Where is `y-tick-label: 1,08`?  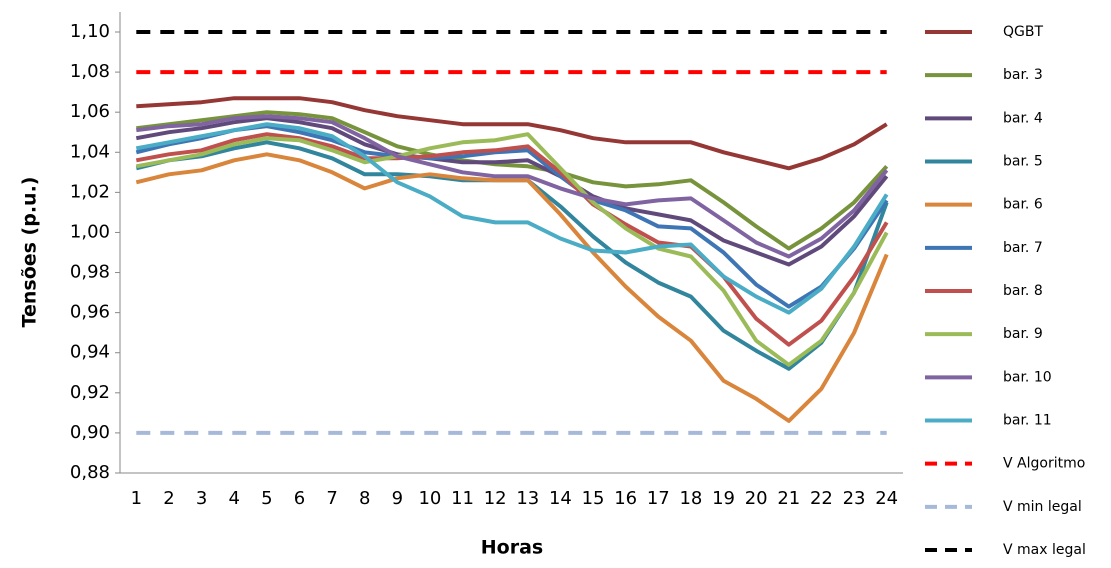 y-tick-label: 1,08 is located at coordinates (90, 71).